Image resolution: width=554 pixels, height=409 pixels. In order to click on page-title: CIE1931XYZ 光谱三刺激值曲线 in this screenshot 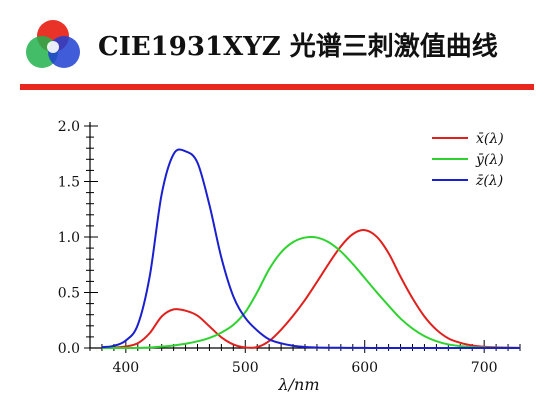, I will do `click(298, 47)`.